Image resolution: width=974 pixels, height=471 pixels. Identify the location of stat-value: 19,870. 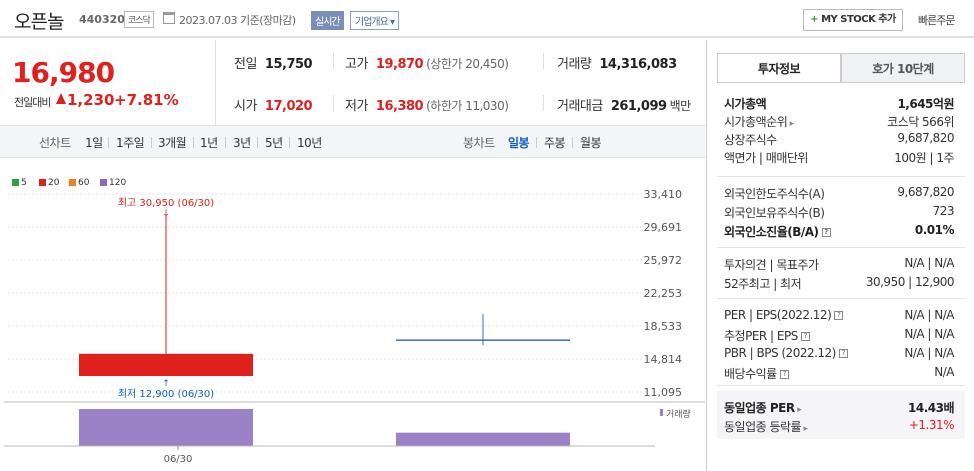
(399, 64).